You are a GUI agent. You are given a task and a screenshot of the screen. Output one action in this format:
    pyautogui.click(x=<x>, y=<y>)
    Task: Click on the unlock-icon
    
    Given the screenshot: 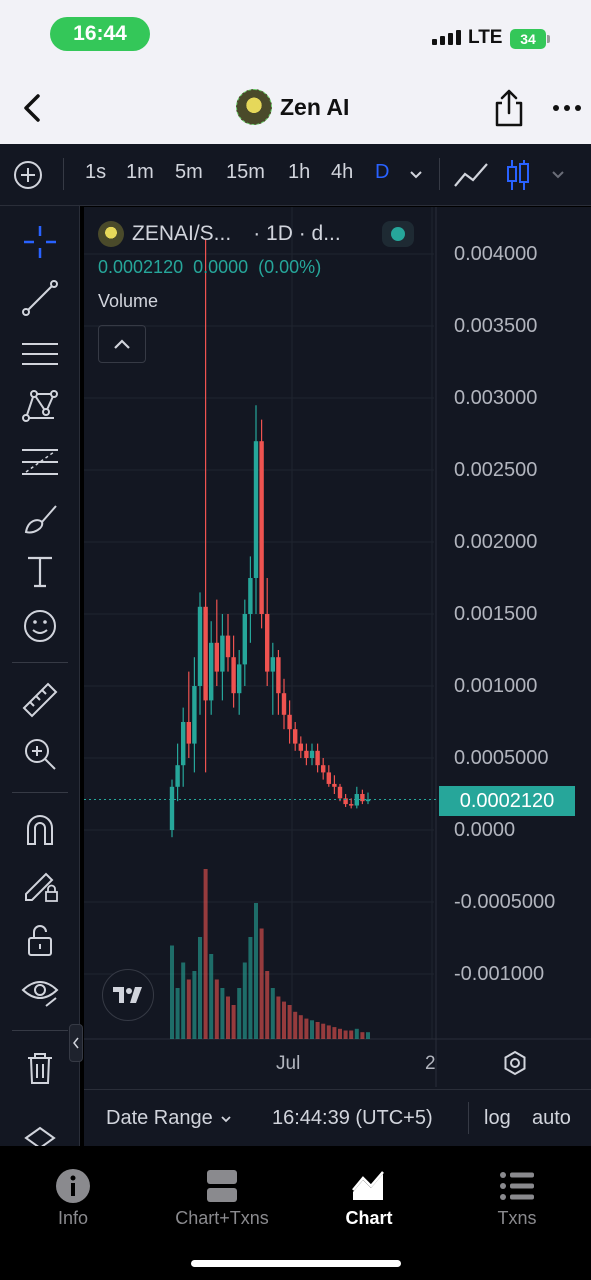 What is the action you would take?
    pyautogui.click(x=40, y=940)
    